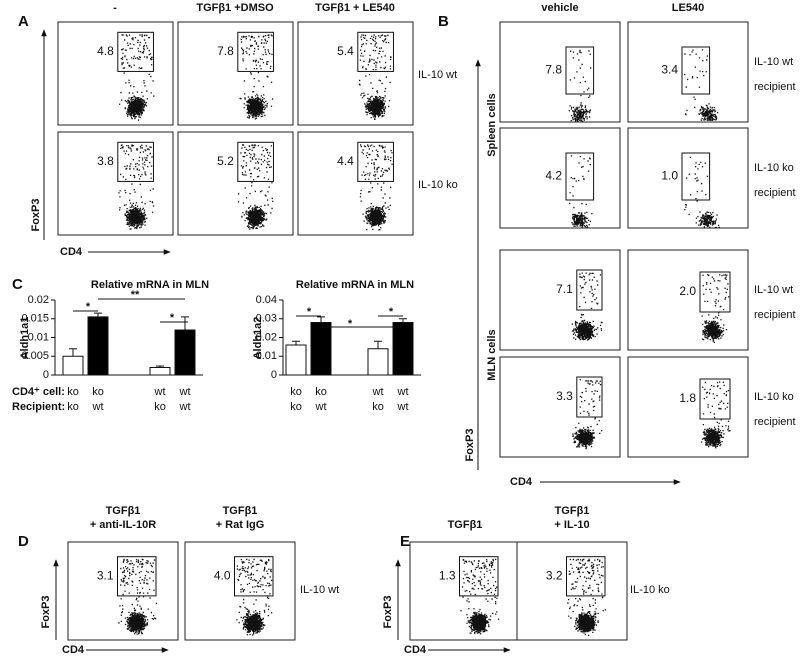 This screenshot has height=657, width=800. What do you see at coordinates (687, 398) in the screenshot?
I see `gate-percent: 1.8` at bounding box center [687, 398].